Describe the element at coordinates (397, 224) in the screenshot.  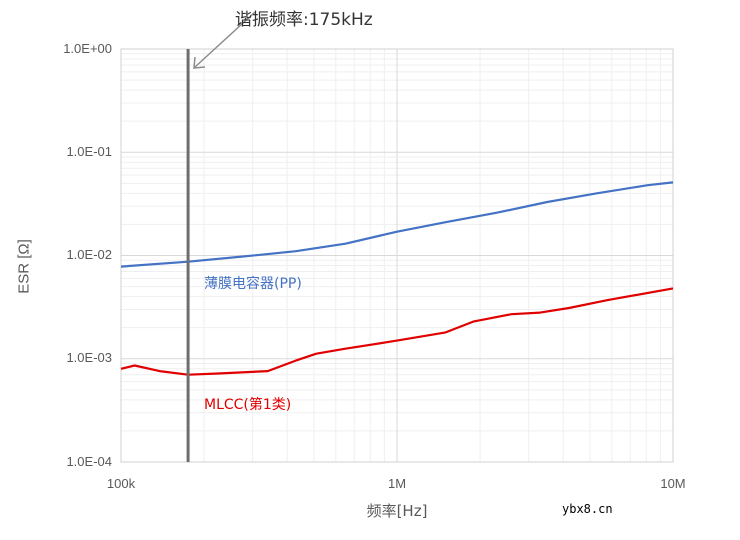
I see `series-line-pp` at that location.